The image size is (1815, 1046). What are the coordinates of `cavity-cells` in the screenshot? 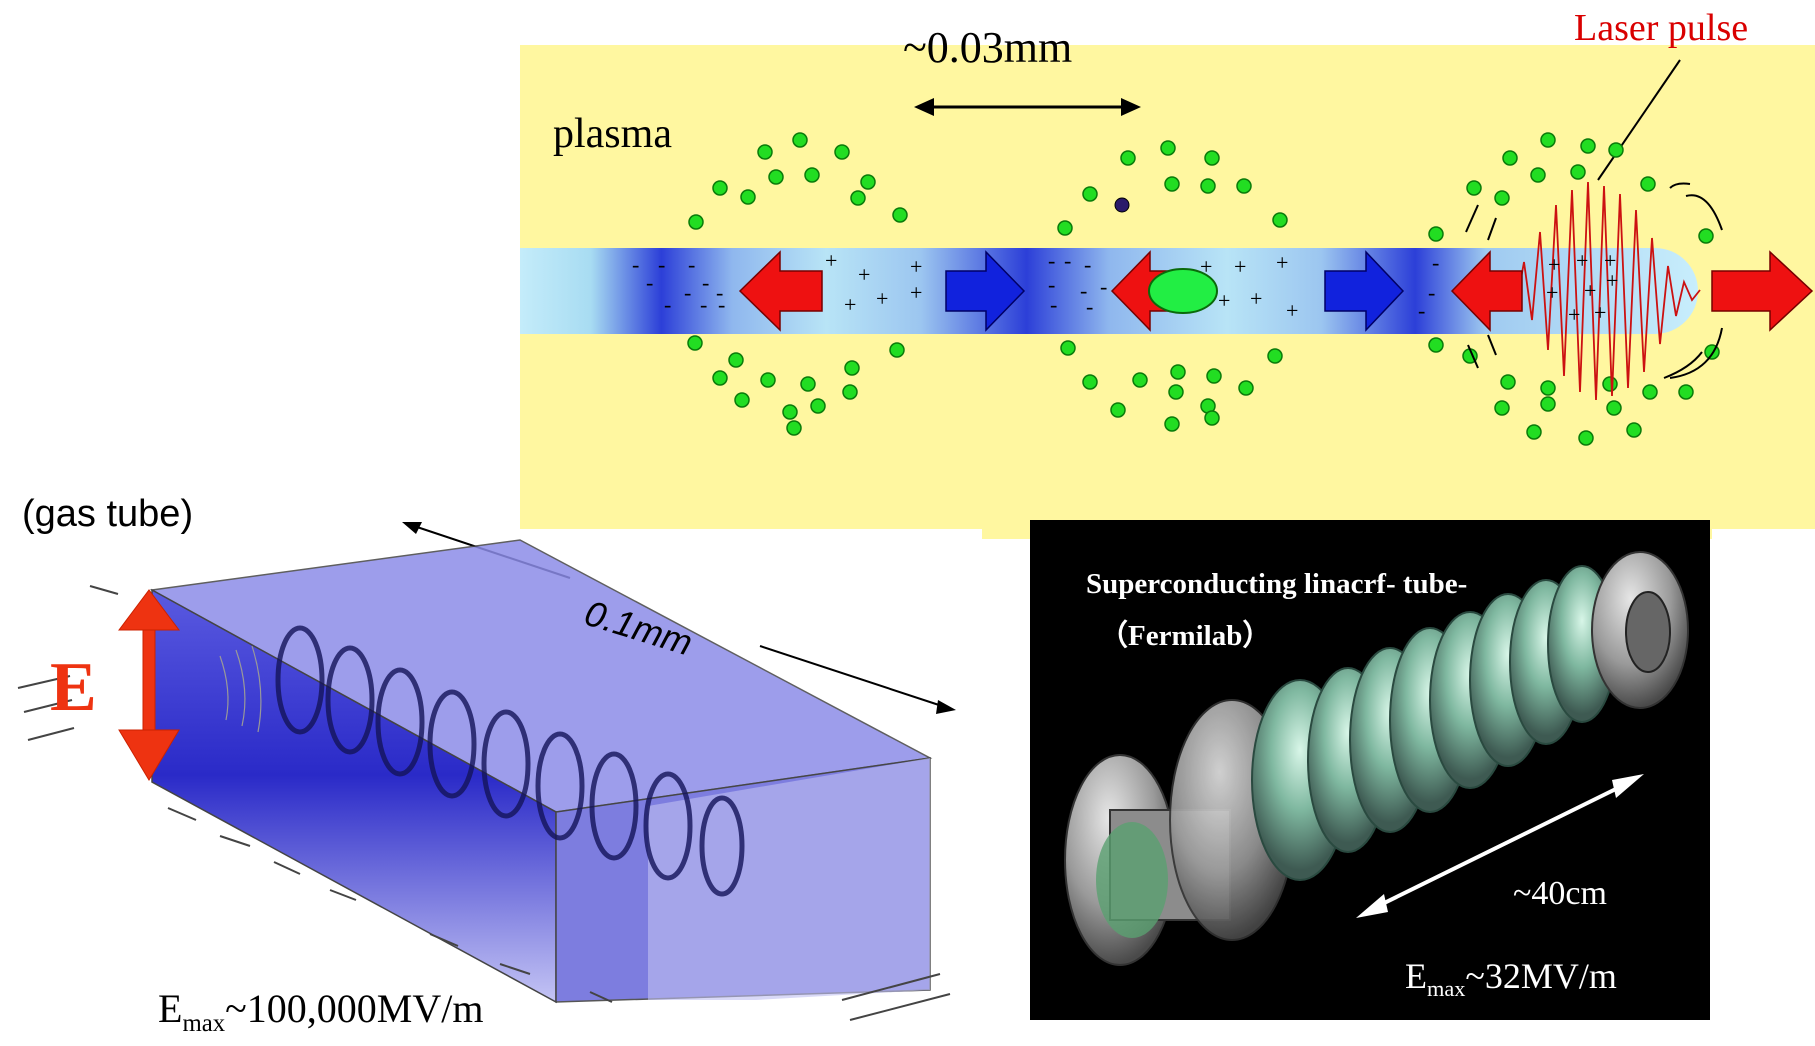 It's located at (1434, 723).